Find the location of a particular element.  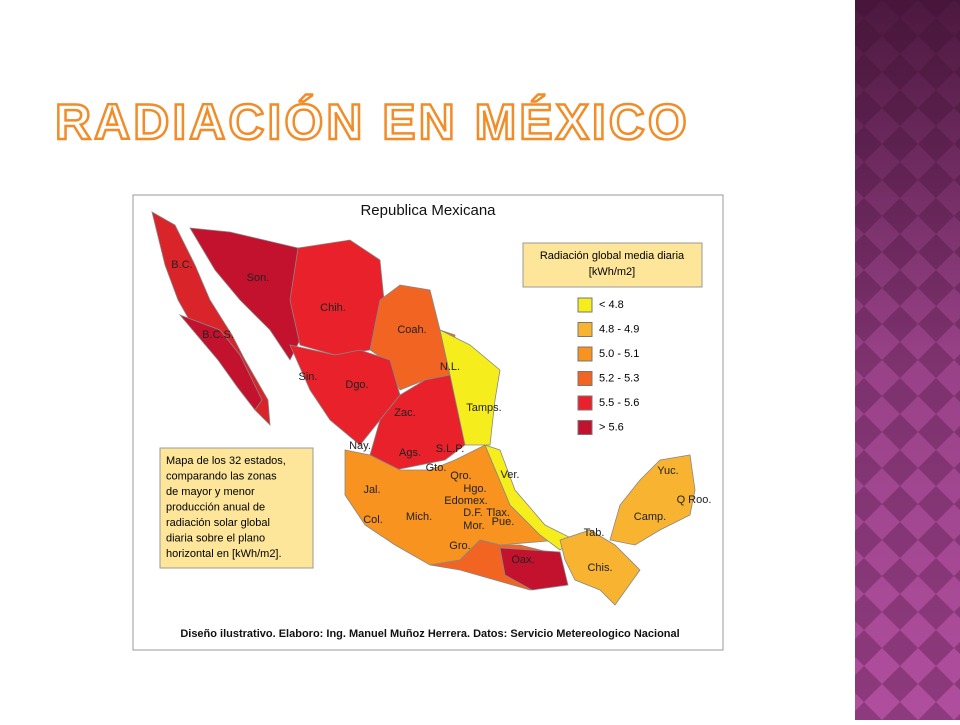

state-label: Tab. is located at coordinates (594, 533).